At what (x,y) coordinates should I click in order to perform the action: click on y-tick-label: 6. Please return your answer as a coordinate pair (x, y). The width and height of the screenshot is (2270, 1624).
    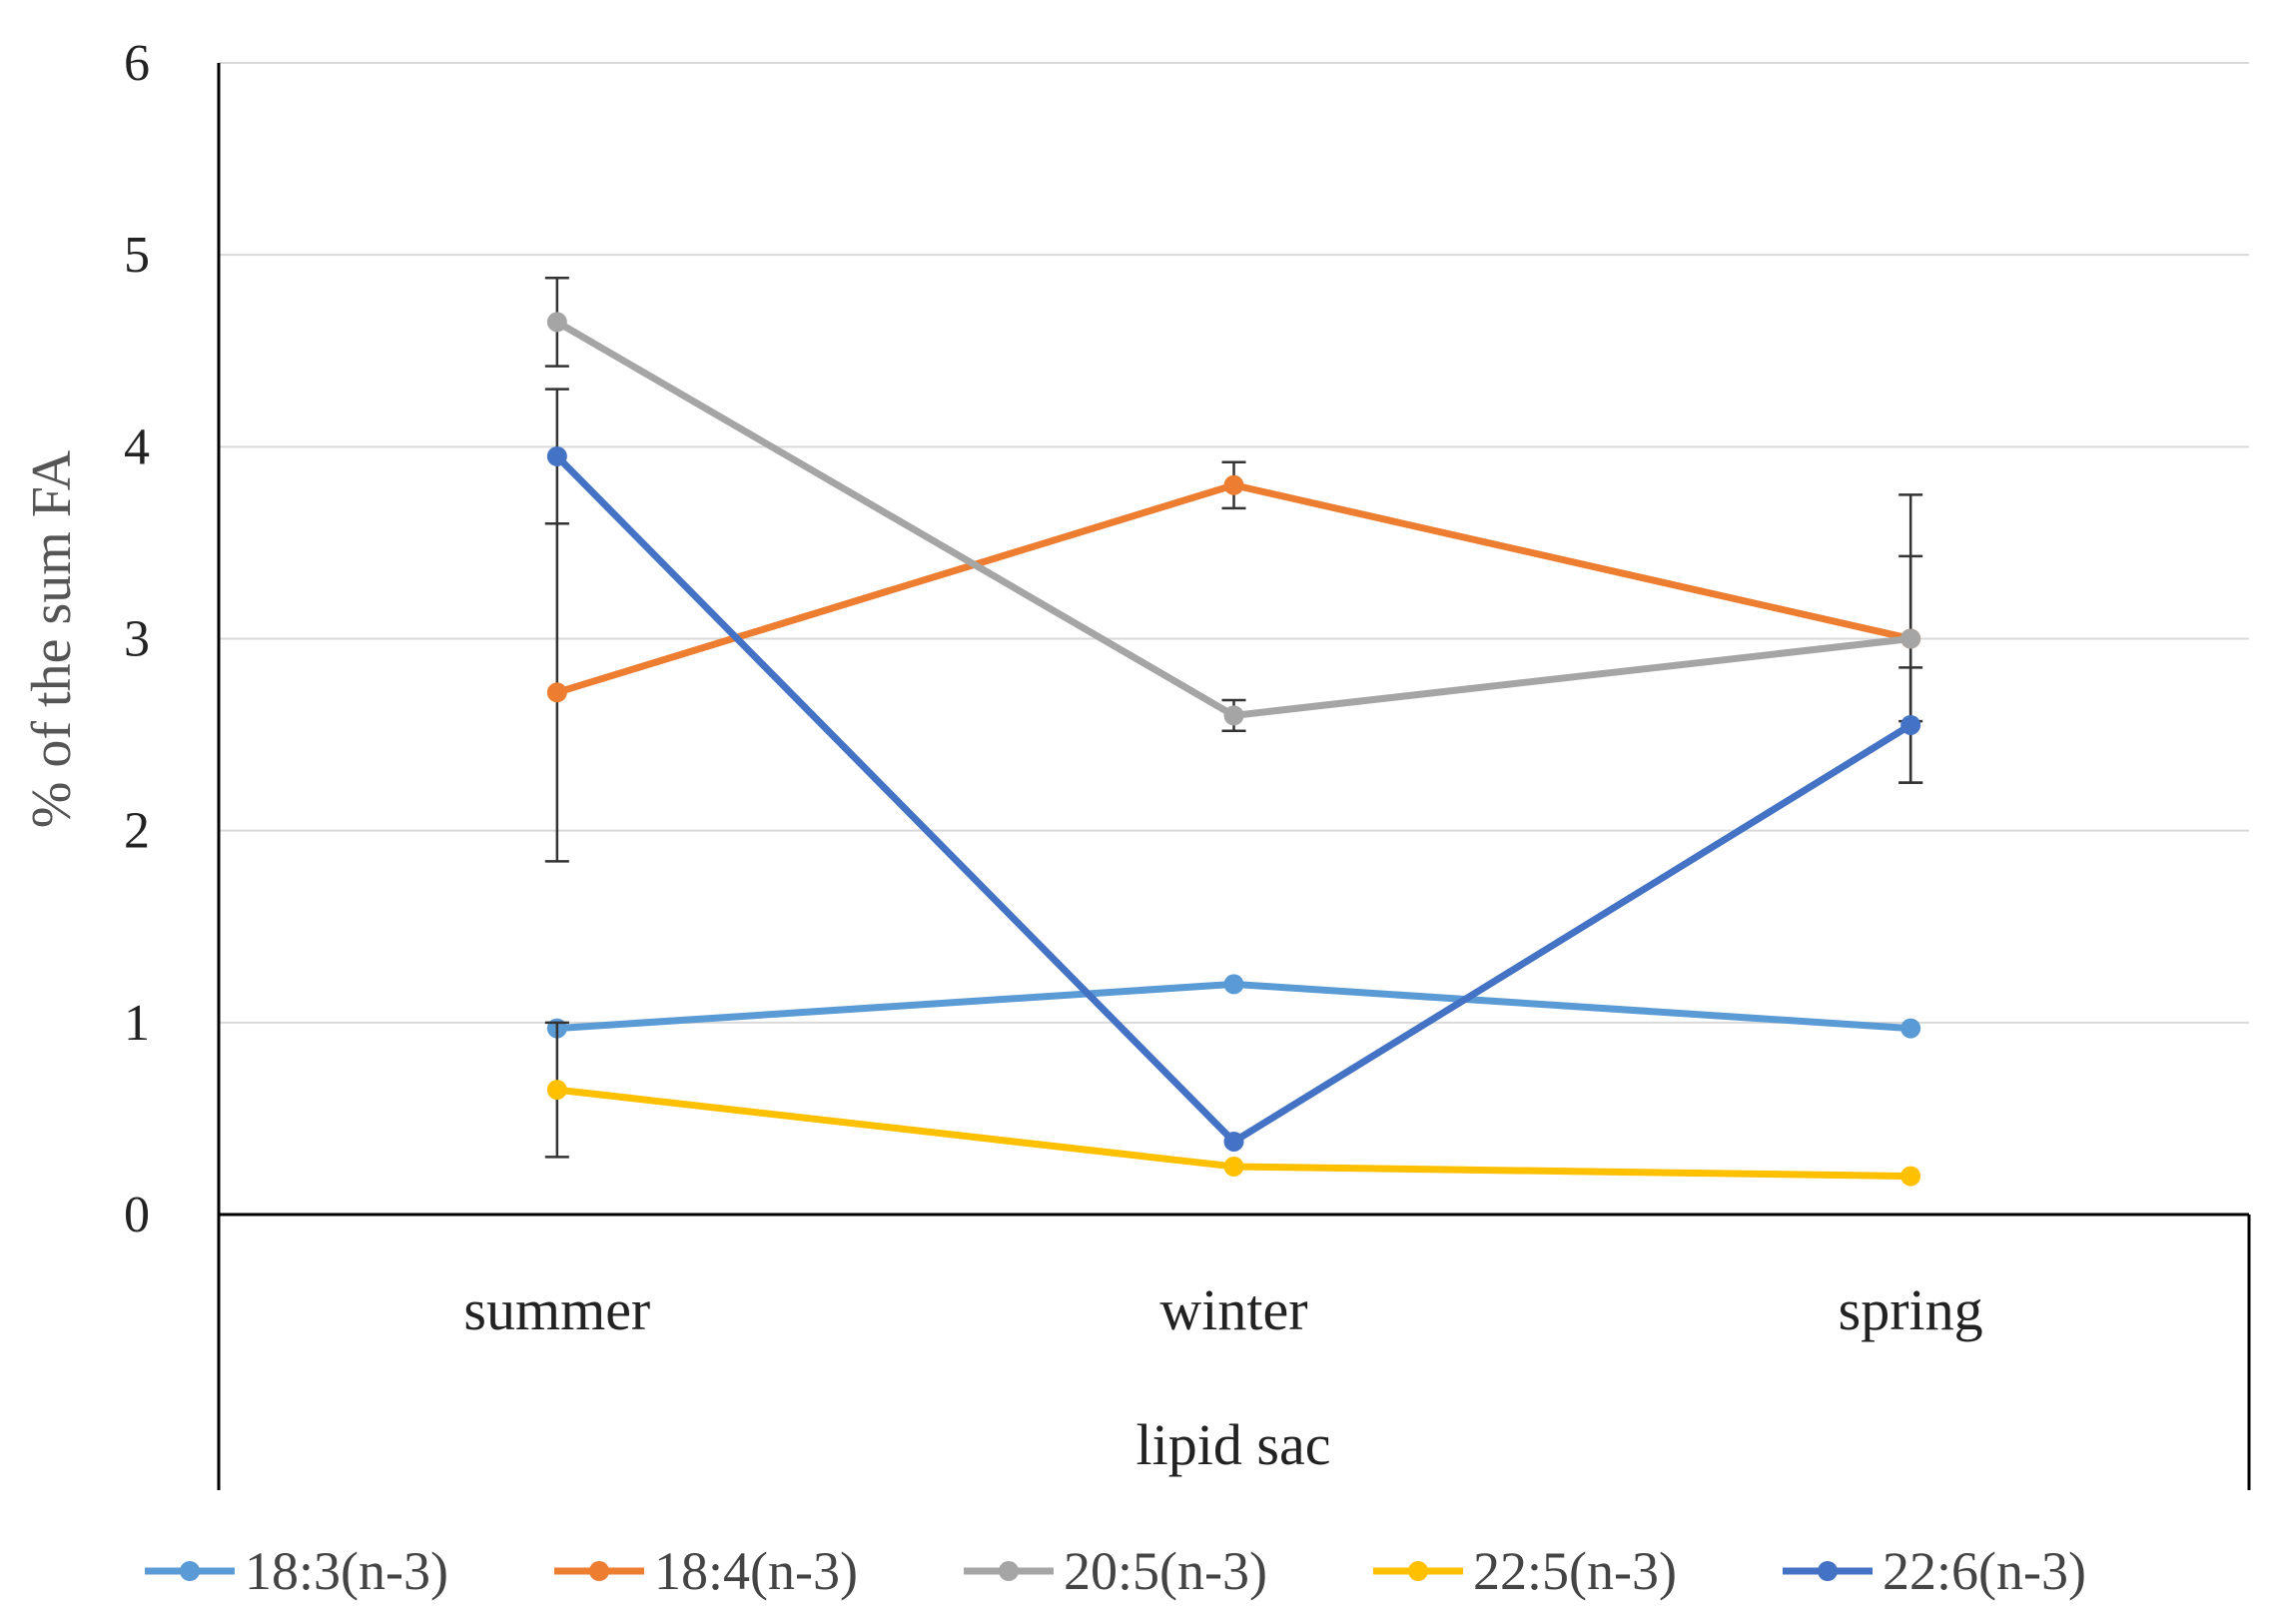
    Looking at the image, I should click on (137, 64).